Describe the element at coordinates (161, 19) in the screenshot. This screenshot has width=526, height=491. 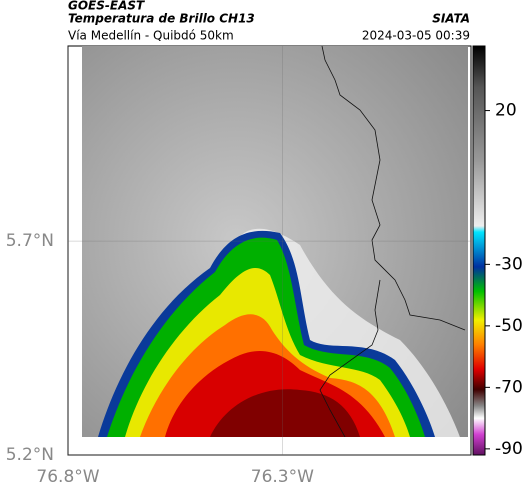
I see `product: Temperatura de Brillo CH13` at that location.